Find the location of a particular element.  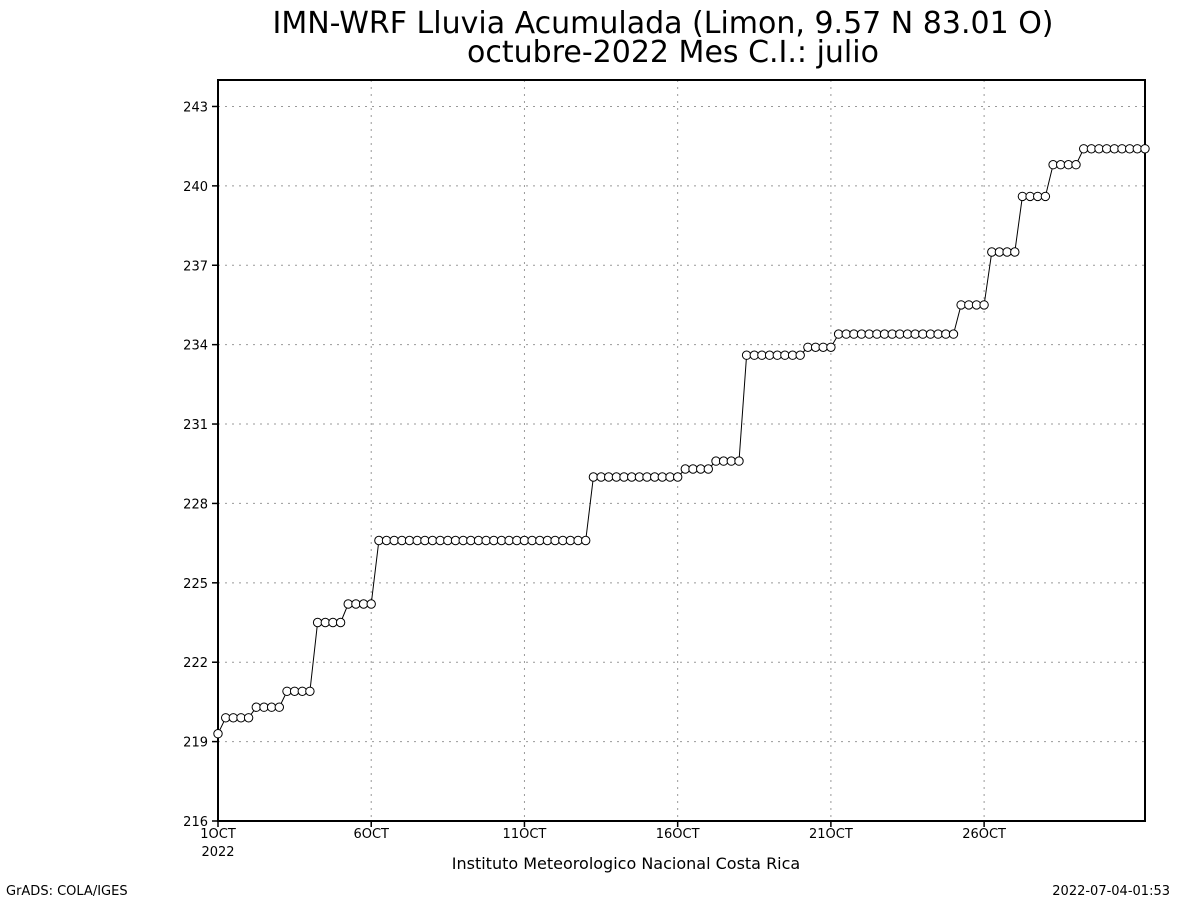

y-axis: 216 219 222 225 228 231 234 237 240 243 is located at coordinates (200, 465).